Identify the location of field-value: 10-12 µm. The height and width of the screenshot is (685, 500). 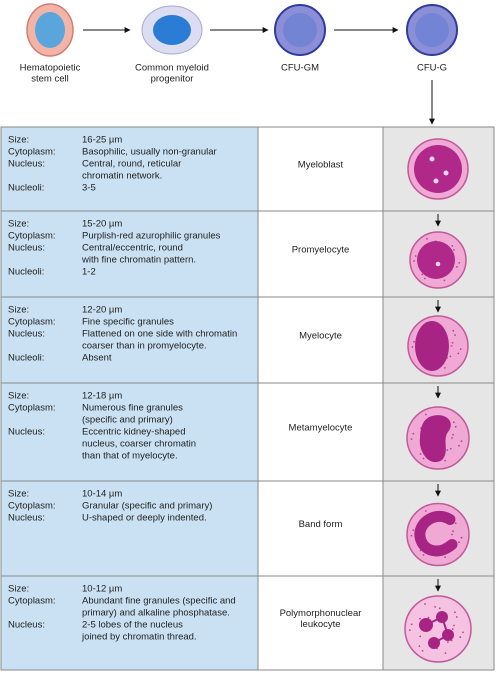
(102, 589).